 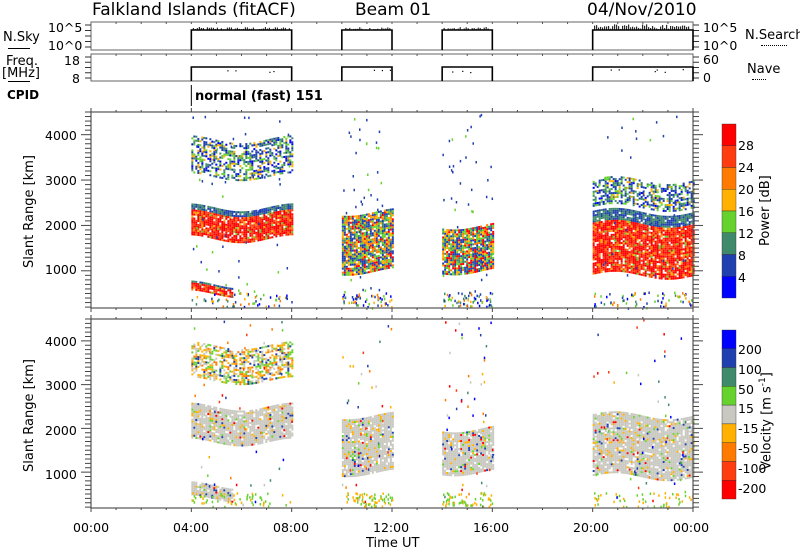 I want to click on nsearch-tick-top: 10^5, so click(x=720, y=27).